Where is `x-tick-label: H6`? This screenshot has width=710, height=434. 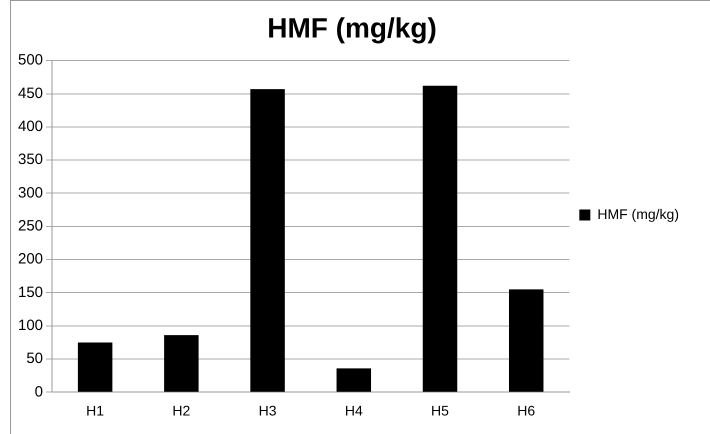 x-tick-label: H6 is located at coordinates (526, 410).